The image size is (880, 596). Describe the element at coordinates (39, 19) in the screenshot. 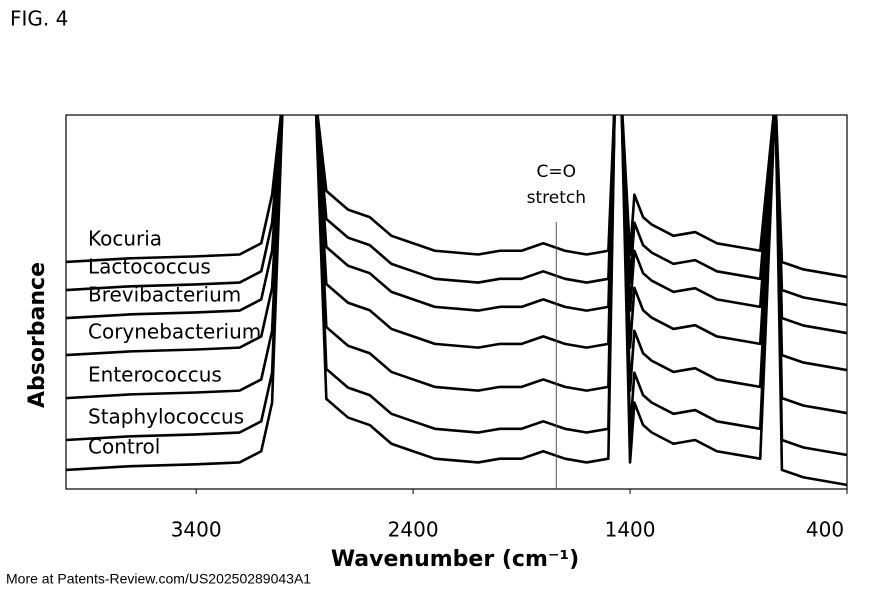

I see `figure-label: FIG. 4` at that location.